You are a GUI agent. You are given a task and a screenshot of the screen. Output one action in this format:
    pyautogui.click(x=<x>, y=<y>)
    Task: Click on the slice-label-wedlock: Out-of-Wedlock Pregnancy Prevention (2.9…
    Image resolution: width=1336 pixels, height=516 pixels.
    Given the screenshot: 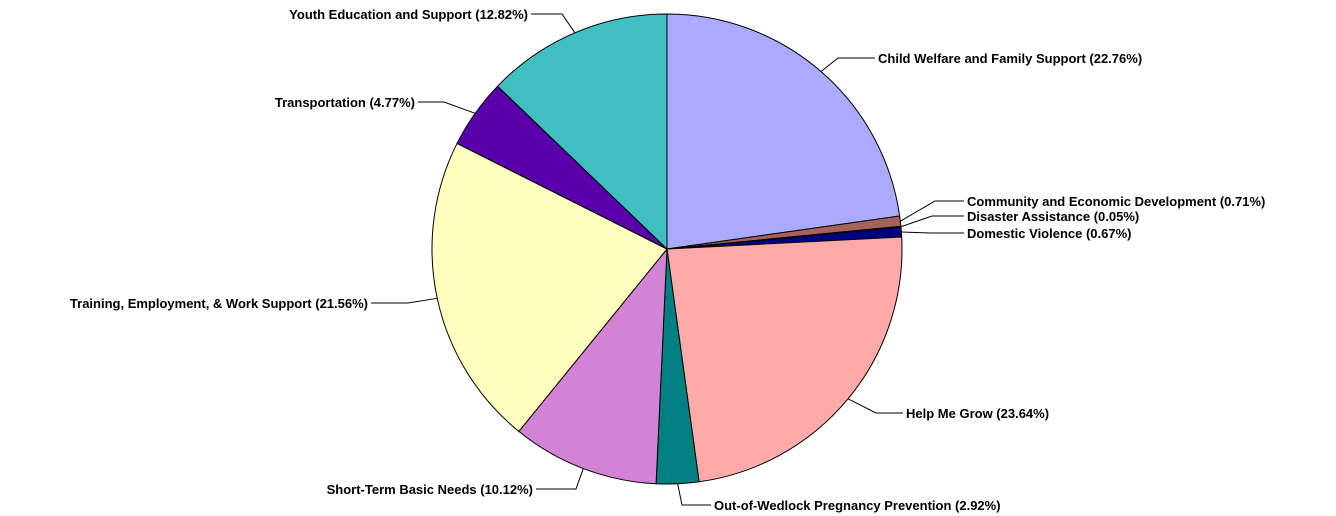 What is the action you would take?
    pyautogui.click(x=857, y=505)
    